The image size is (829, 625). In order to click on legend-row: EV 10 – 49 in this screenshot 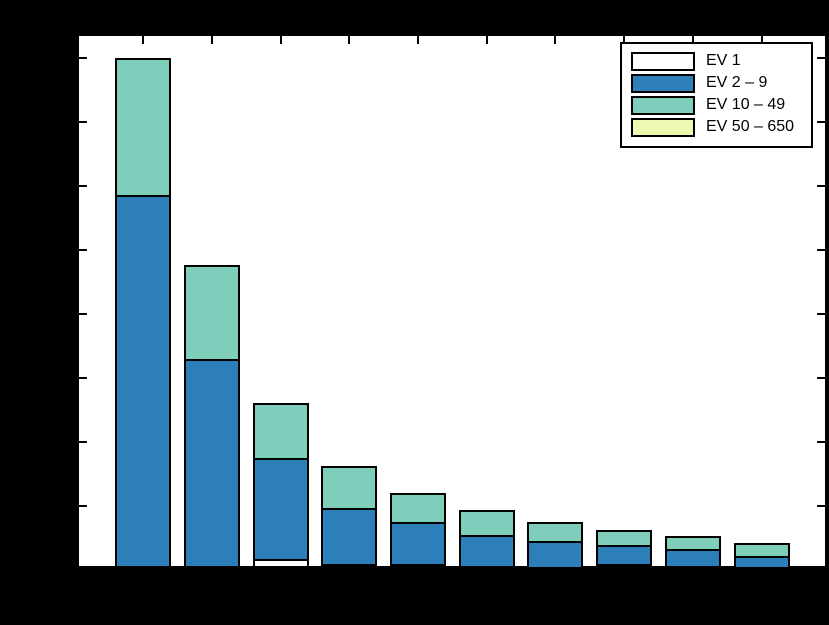, I will do `click(721, 105)`.